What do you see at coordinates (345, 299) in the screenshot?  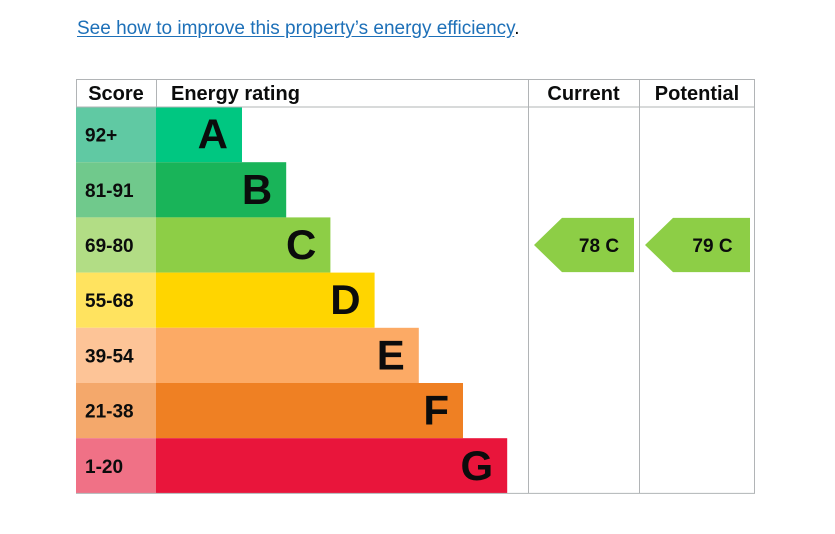 I see `rating-letter-d: D` at bounding box center [345, 299].